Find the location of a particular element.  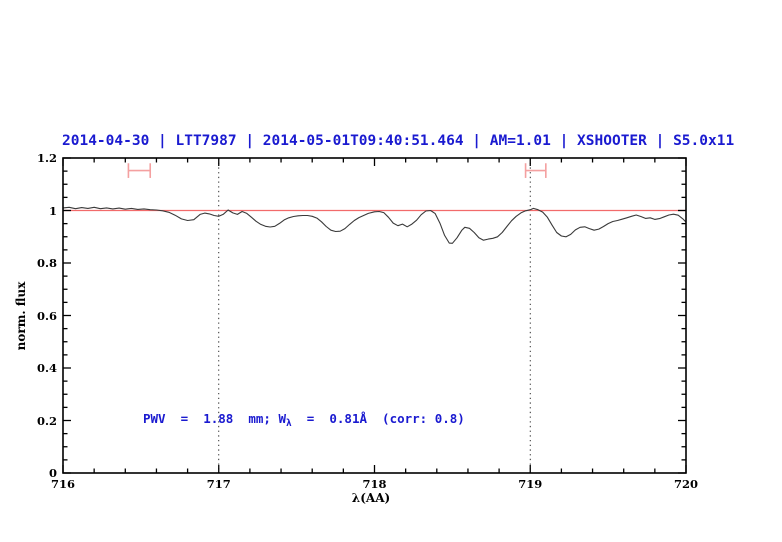

pwv-annotation-text: PWV = 1.88 mm; W is located at coordinates (214, 418).